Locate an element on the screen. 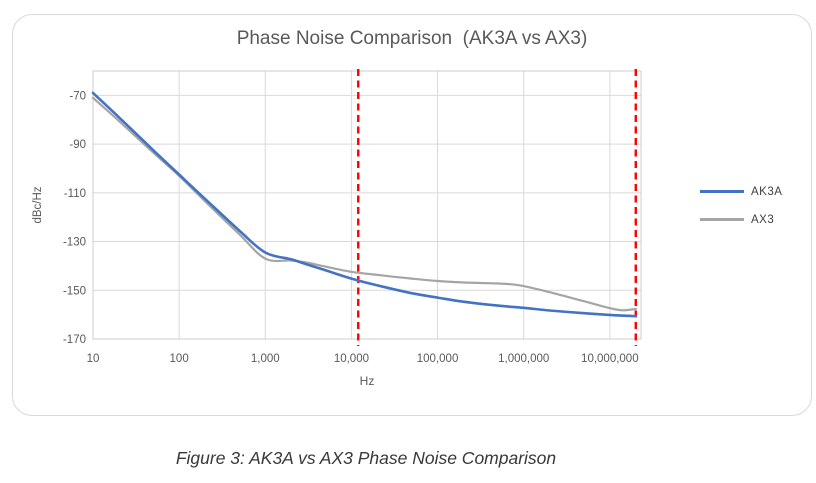 The height and width of the screenshot is (483, 816). x-tick-label: 1,000 is located at coordinates (265, 359).